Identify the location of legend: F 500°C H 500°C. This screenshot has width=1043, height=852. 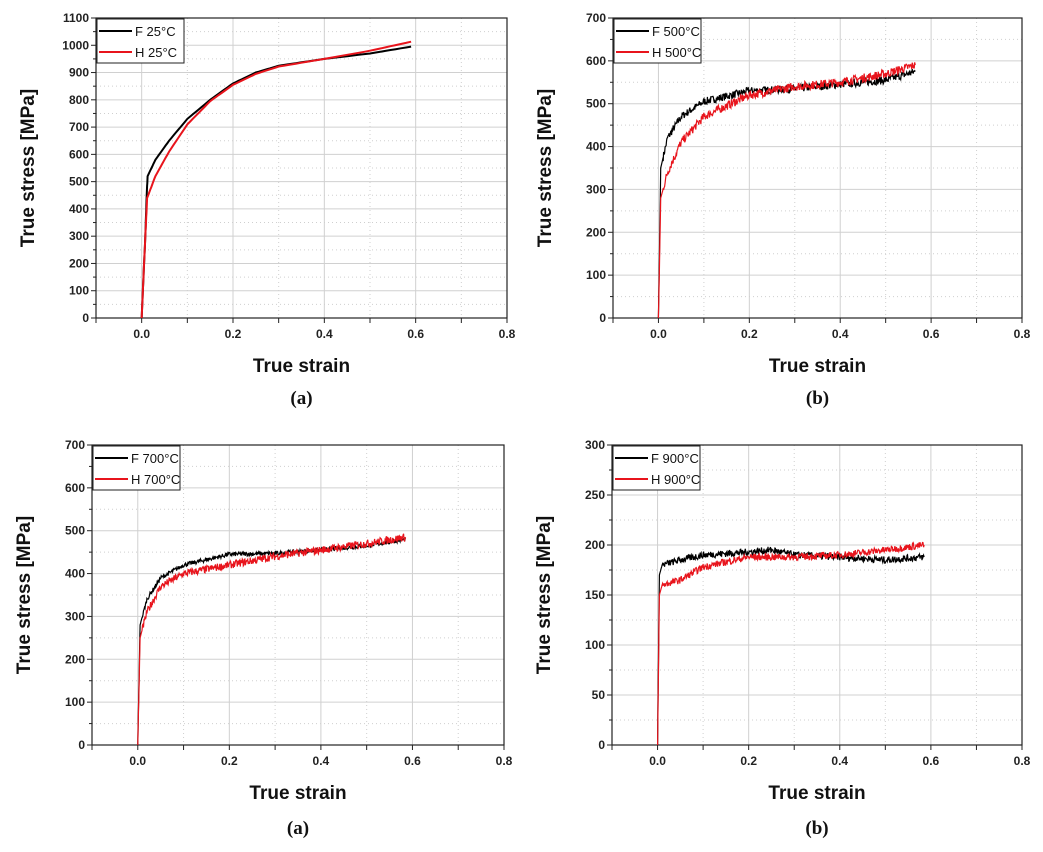
(657, 41).